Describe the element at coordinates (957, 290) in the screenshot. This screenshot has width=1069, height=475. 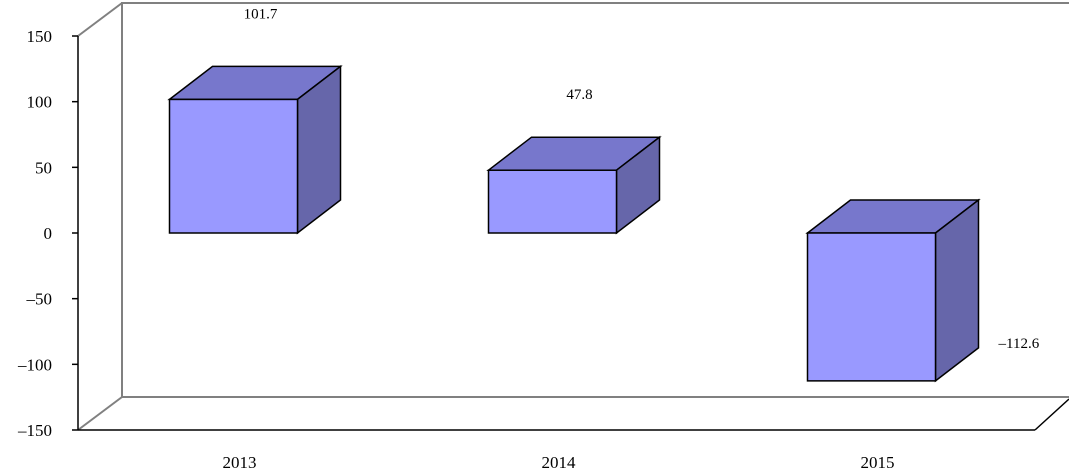
I see `bar-side-face` at that location.